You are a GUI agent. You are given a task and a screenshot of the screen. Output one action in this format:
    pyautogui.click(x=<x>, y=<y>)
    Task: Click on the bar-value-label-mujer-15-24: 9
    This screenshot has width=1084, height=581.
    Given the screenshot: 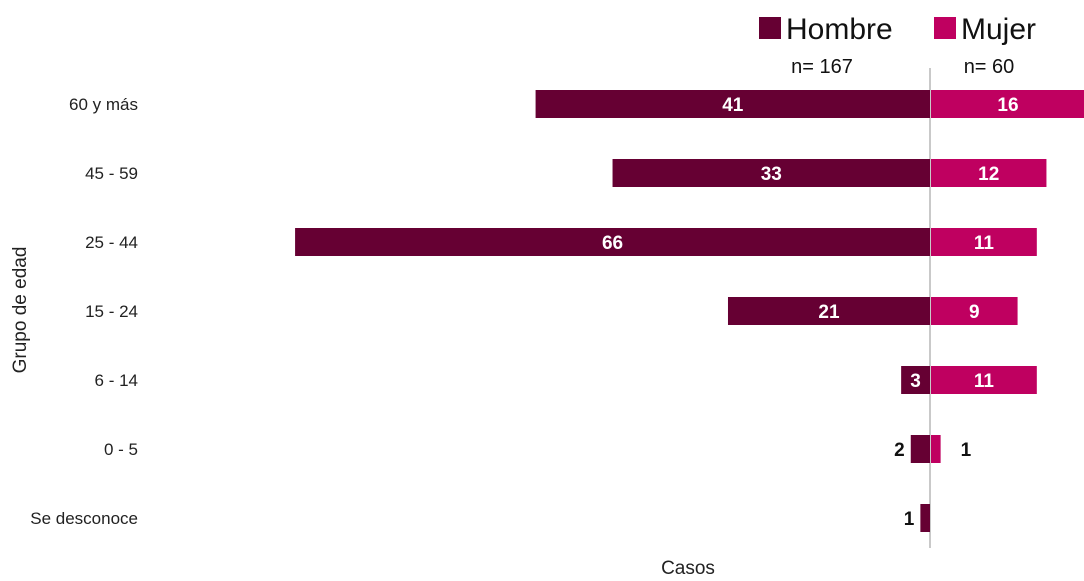 What is the action you would take?
    pyautogui.click(x=974, y=312)
    